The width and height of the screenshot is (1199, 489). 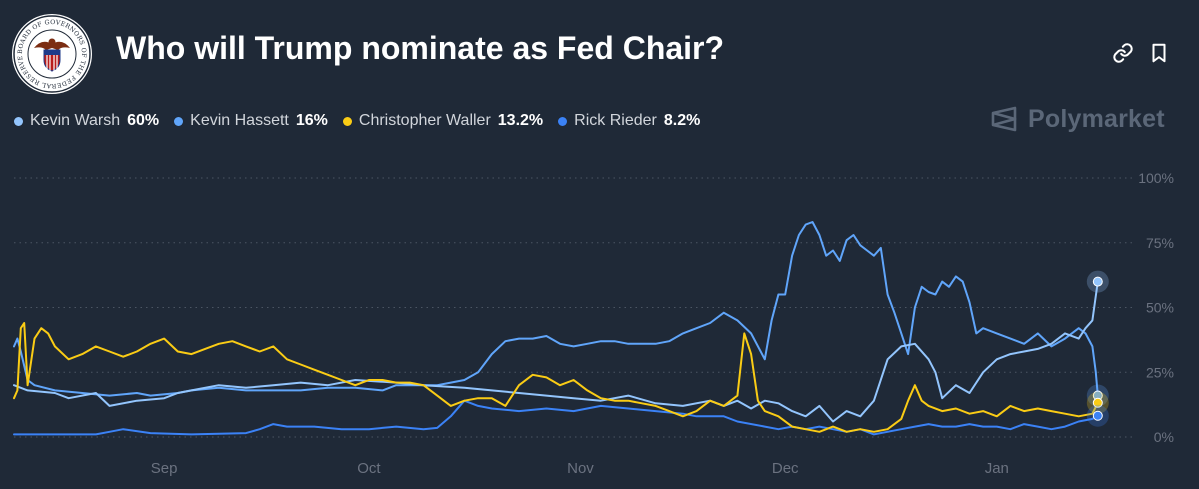 What do you see at coordinates (1097, 281) in the screenshot?
I see `end-marker-kevin-warsh` at bounding box center [1097, 281].